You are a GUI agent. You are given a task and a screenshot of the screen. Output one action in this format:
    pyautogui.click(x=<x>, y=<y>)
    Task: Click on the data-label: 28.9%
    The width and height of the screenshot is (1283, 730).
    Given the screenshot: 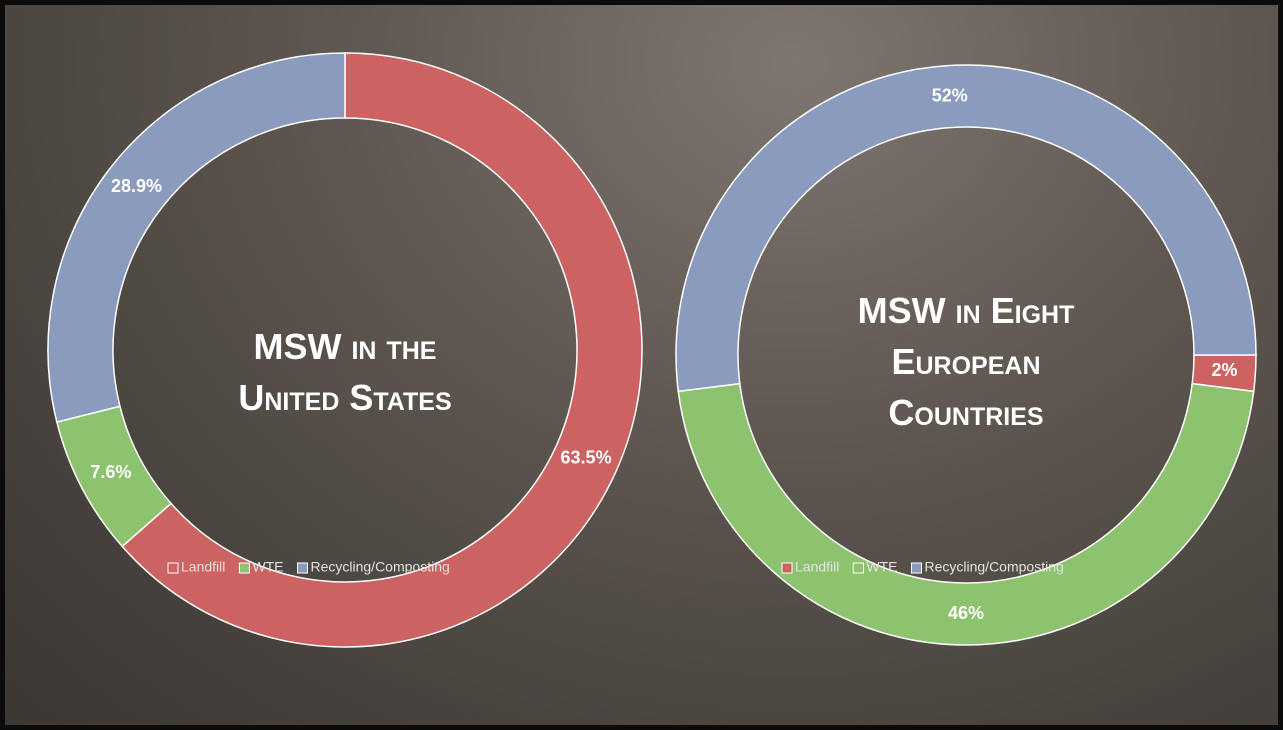 What is the action you would take?
    pyautogui.click(x=136, y=186)
    